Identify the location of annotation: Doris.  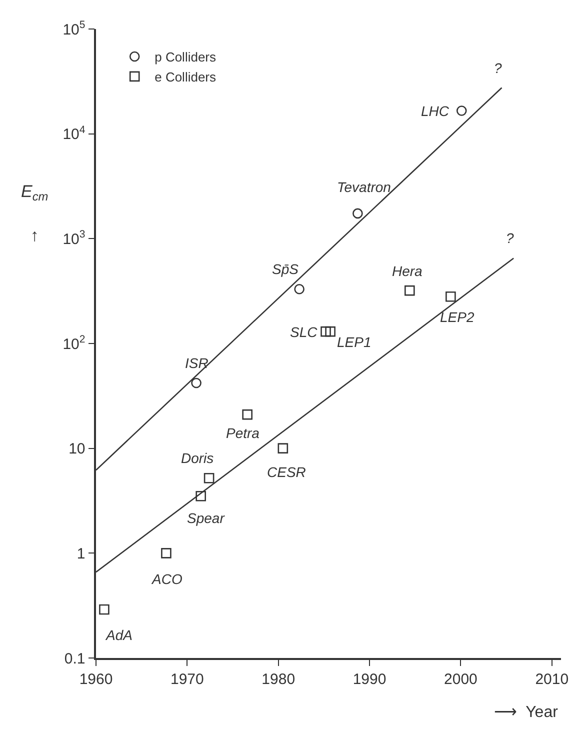
(197, 458).